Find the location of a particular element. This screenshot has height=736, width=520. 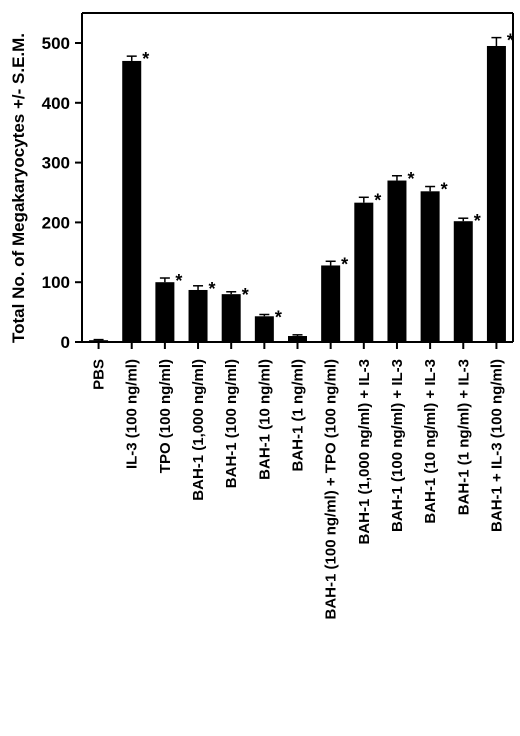

y-tick-label: 100 is located at coordinates (56, 282).